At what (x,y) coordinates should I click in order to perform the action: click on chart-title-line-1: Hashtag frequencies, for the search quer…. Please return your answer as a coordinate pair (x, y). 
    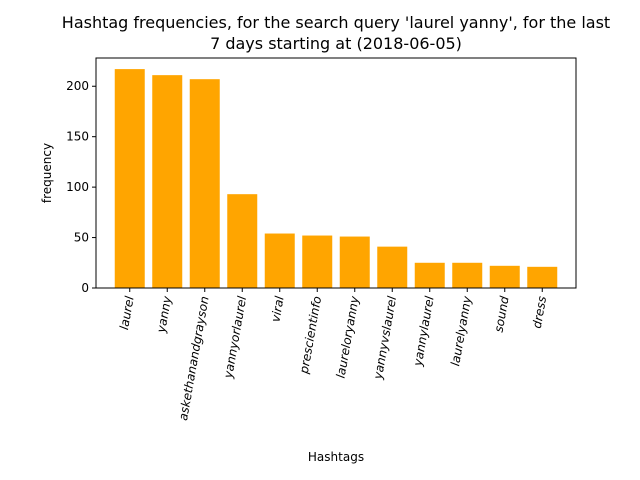
    Looking at the image, I should click on (336, 22).